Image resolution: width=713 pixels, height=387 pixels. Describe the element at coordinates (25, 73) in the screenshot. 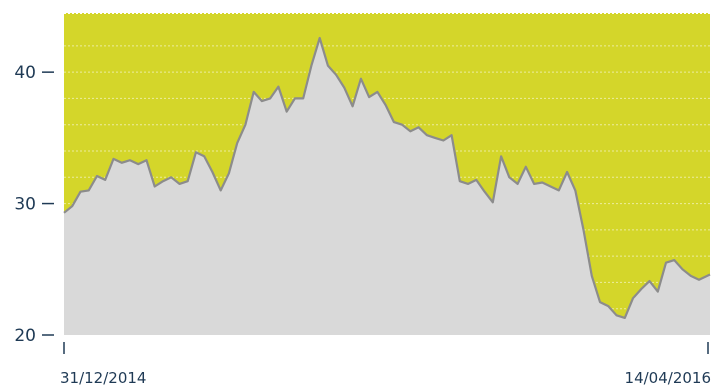

I see `y-tick-label: 40` at that location.